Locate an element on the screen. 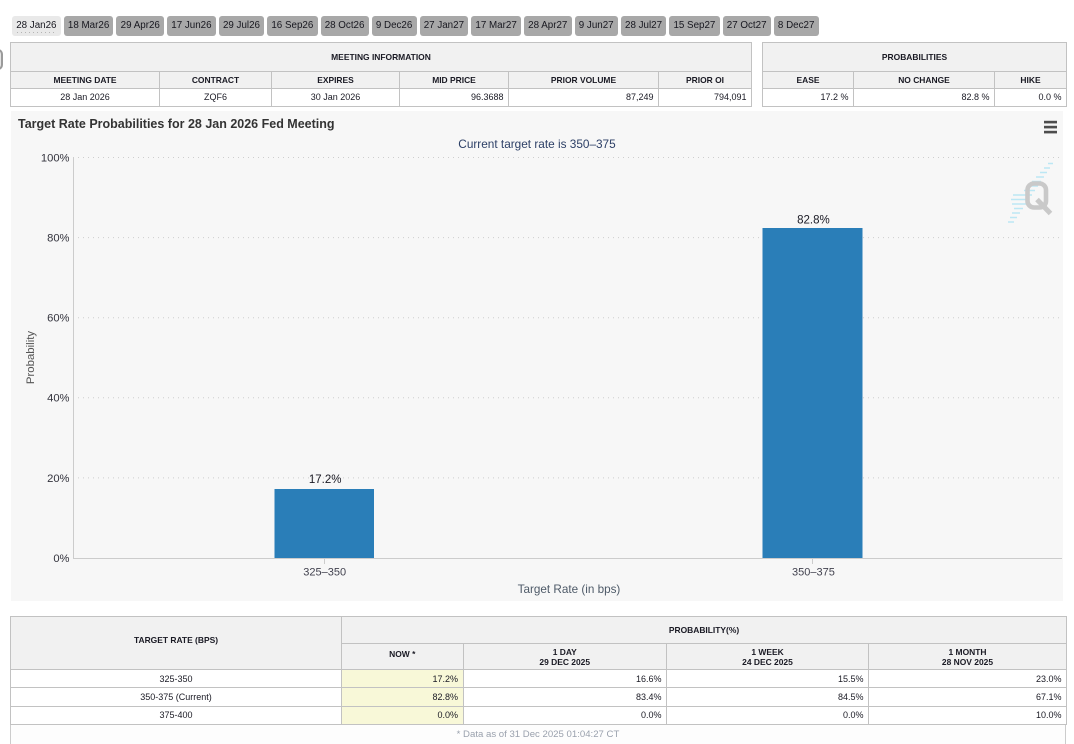 The image size is (1074, 744). svg-text: 82.8% is located at coordinates (813, 221).